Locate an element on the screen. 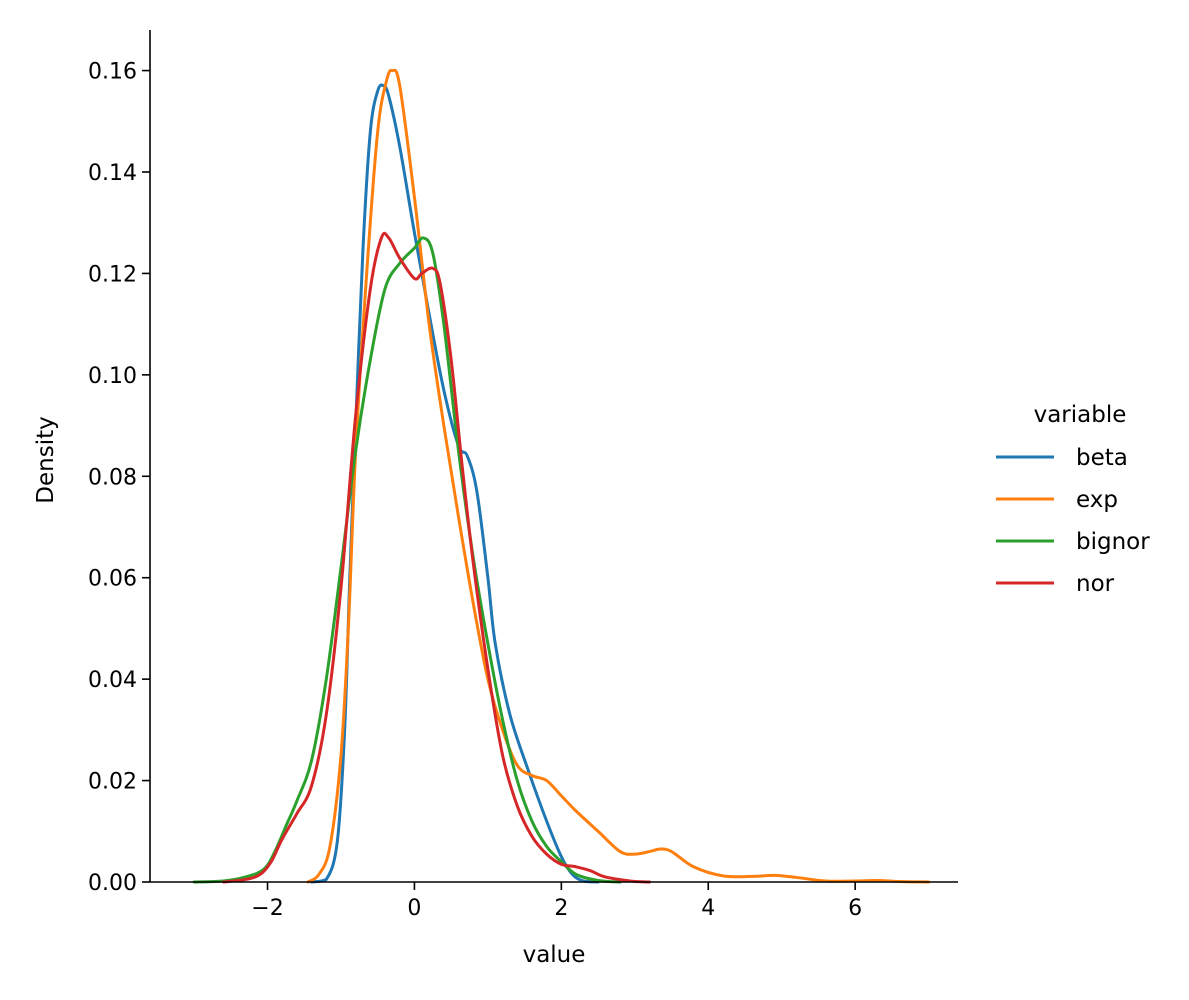  x-axis-label: value is located at coordinates (554, 955).